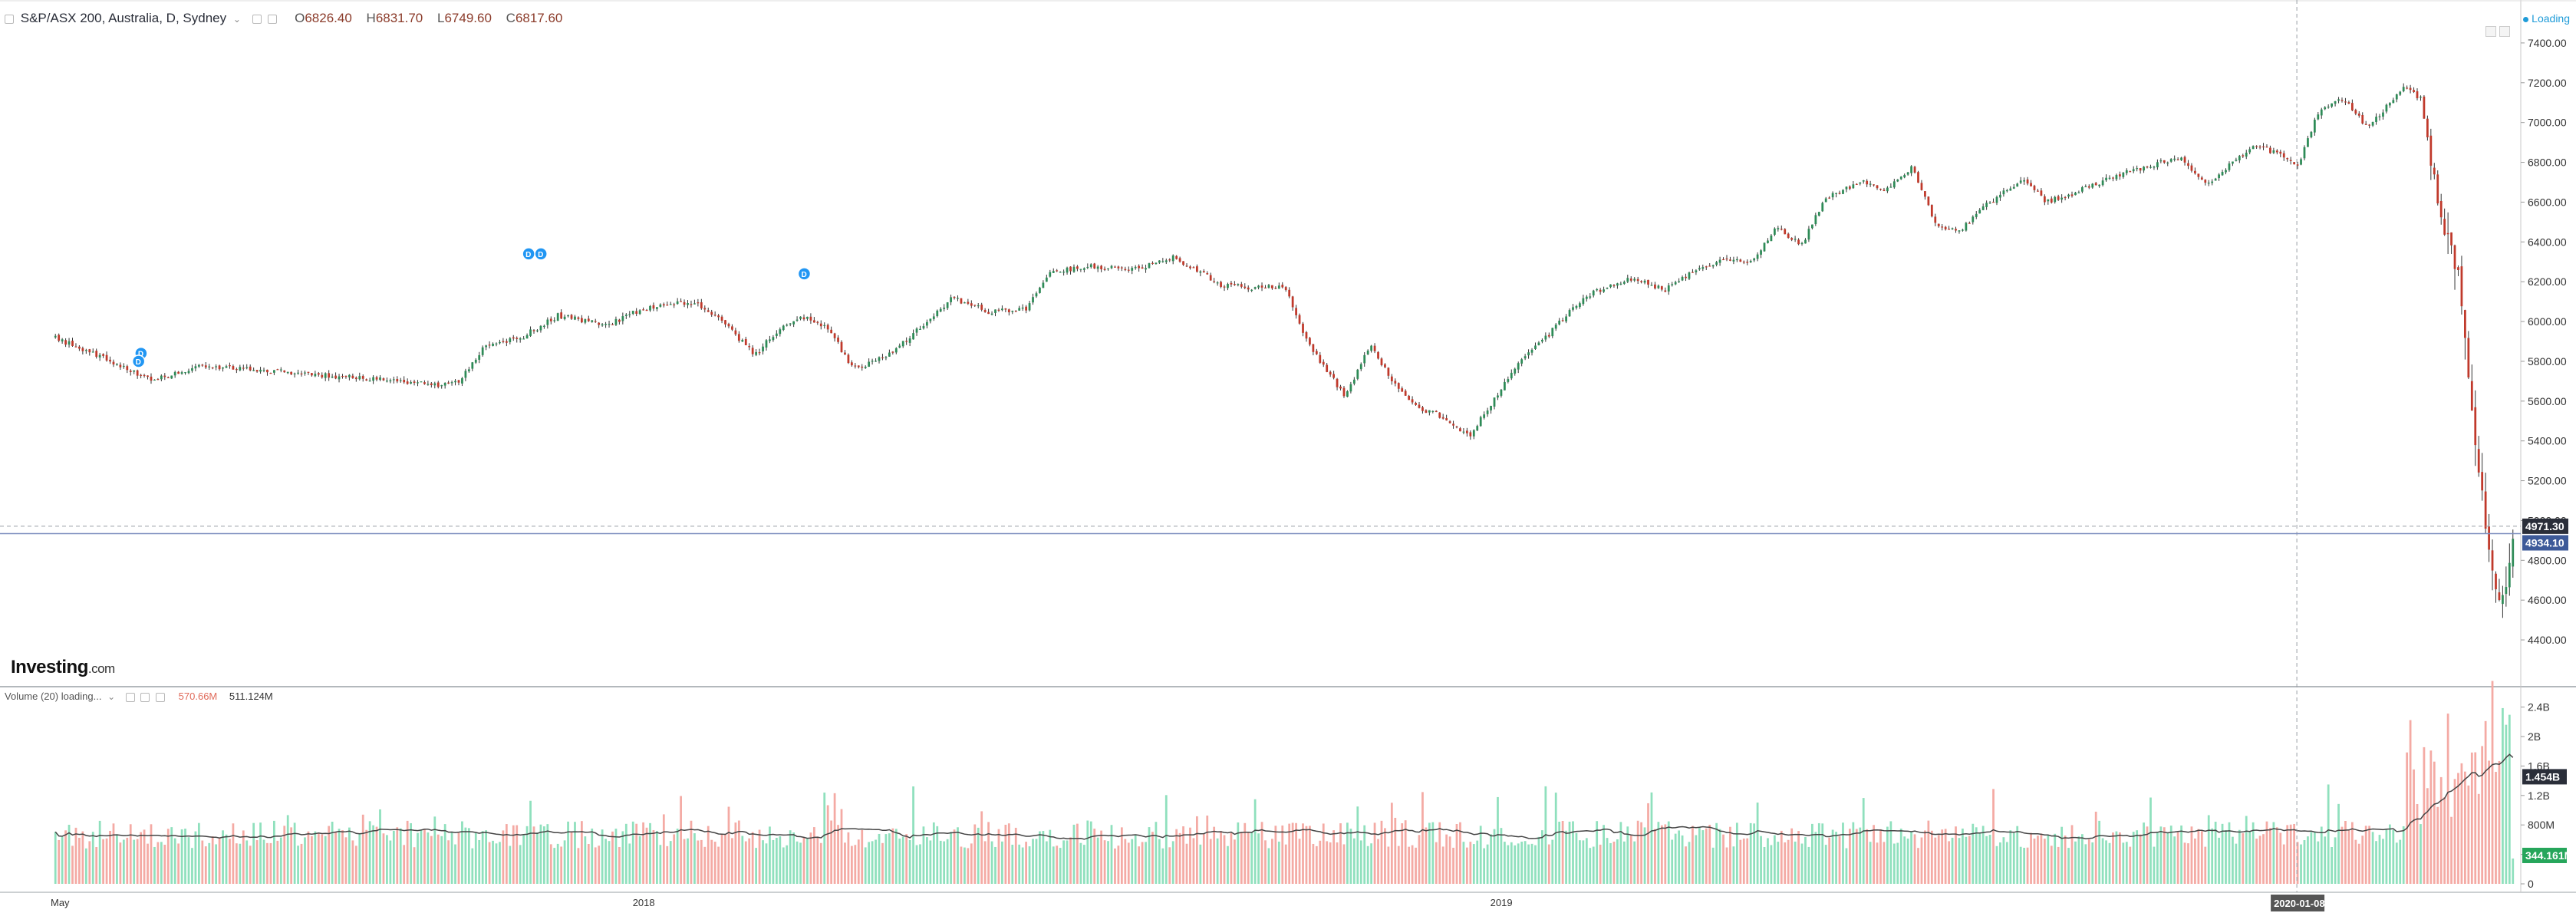 This screenshot has height=913, width=2576. What do you see at coordinates (2490, 32) in the screenshot?
I see `scroll-left-icon` at bounding box center [2490, 32].